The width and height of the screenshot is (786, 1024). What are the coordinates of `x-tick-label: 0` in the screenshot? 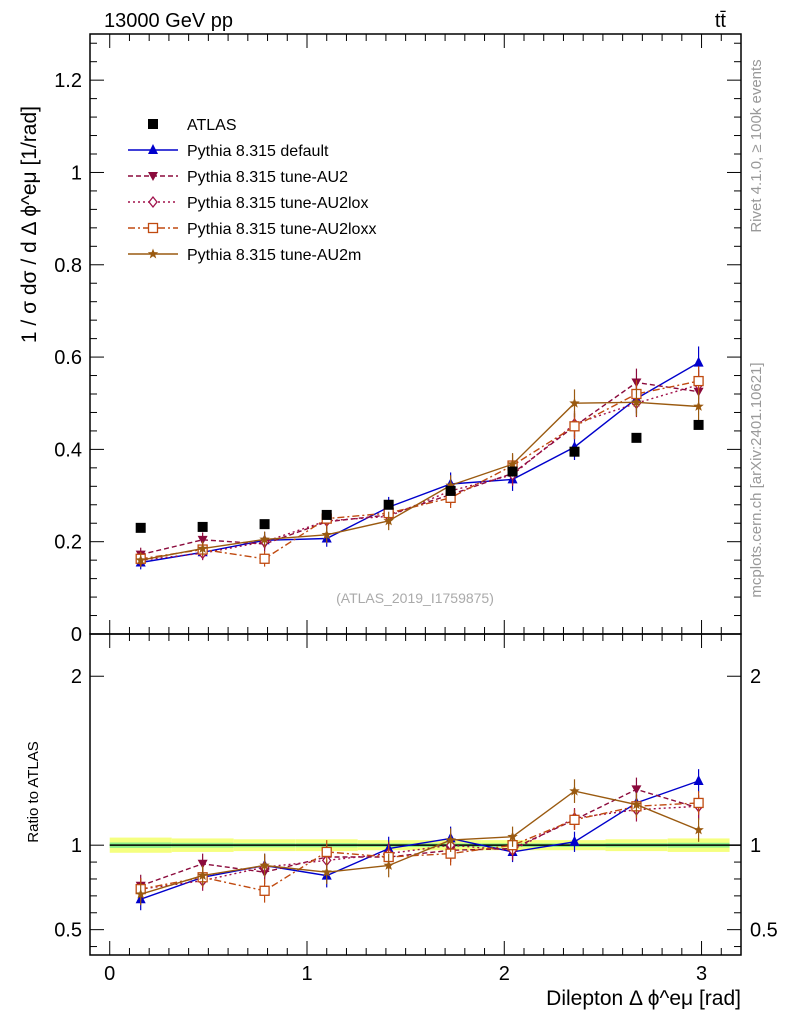 It's located at (109, 974).